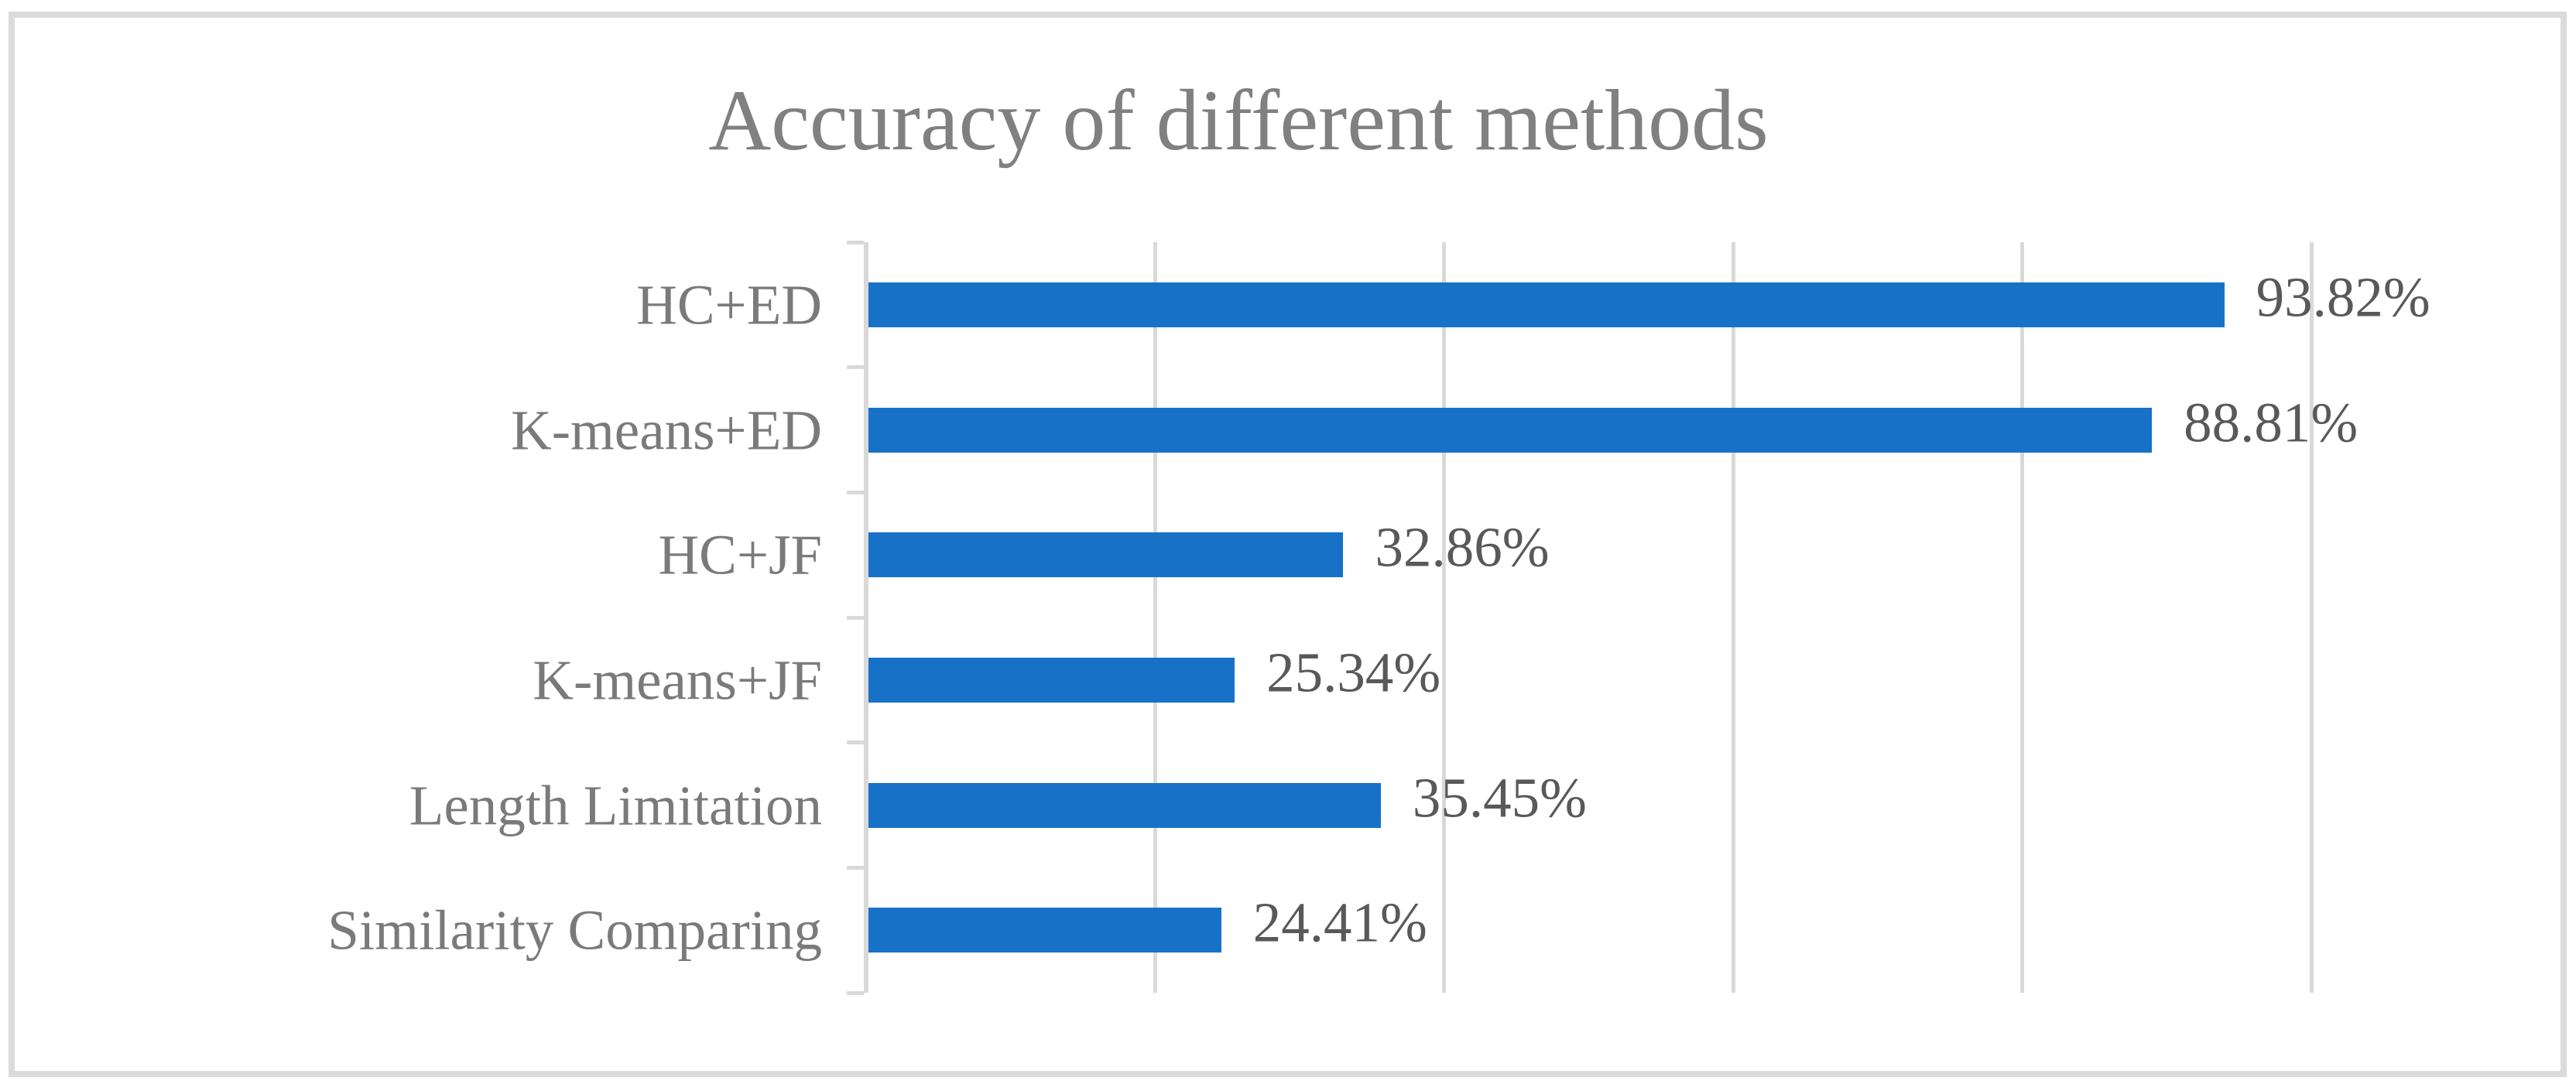  I want to click on value-label: 88.81%, so click(2271, 422).